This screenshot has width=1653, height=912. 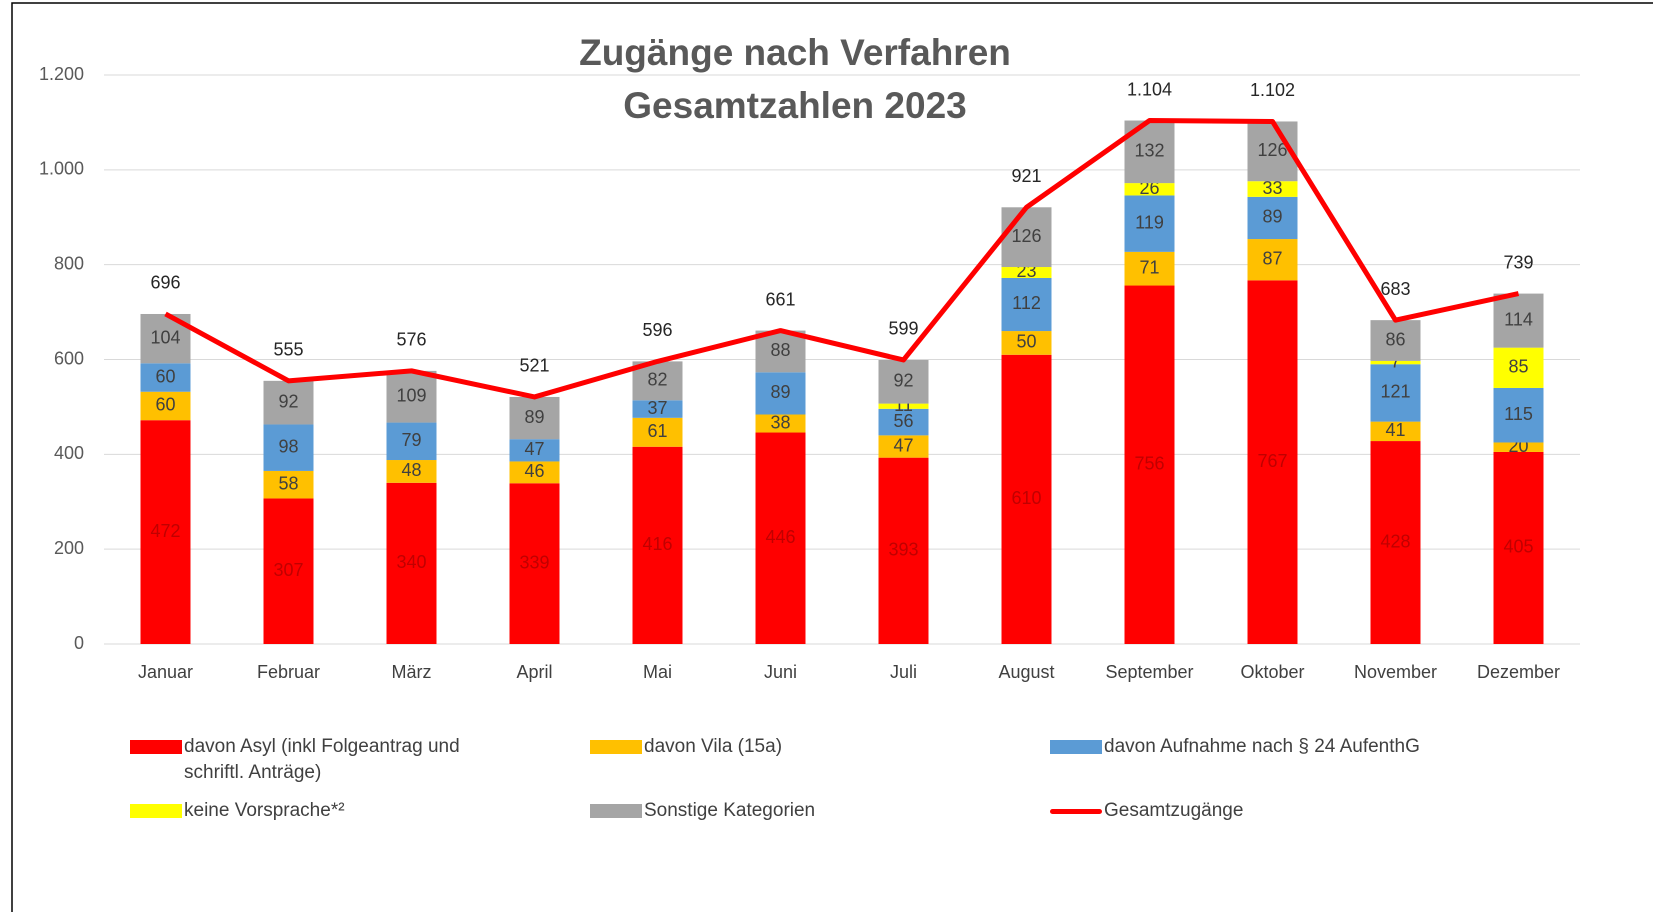 I want to click on legend-label: davon Aufnahme nach § 24 AufenthG, so click(x=1262, y=746).